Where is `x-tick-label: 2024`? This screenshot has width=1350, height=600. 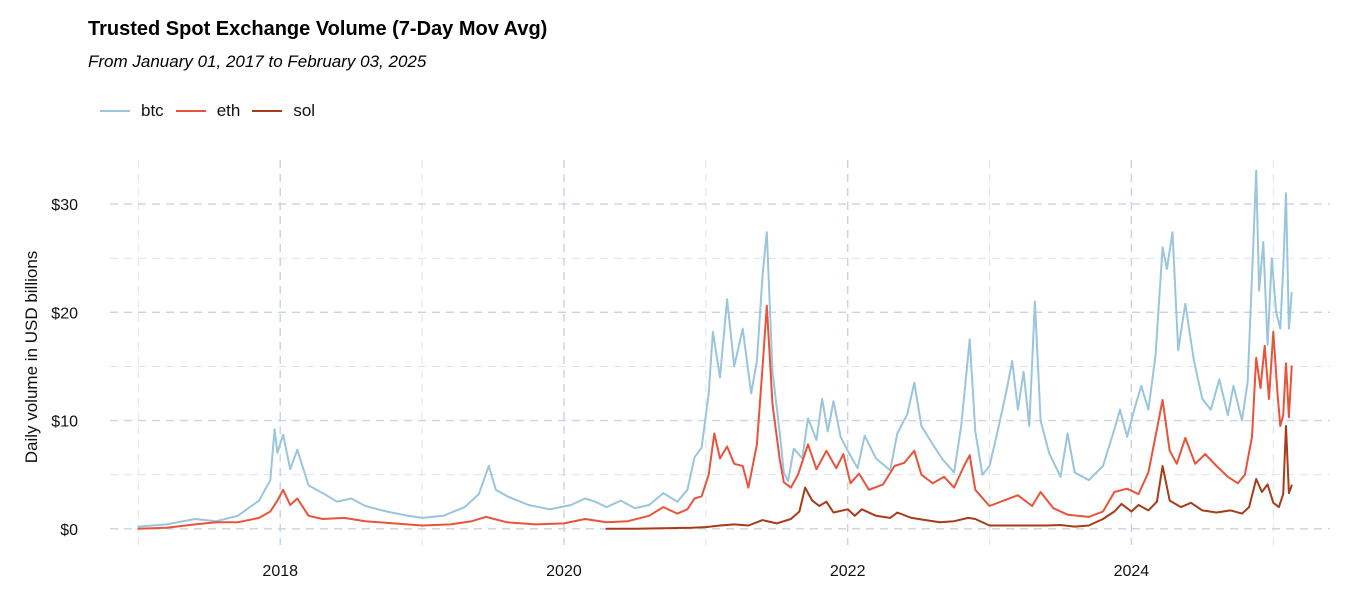 x-tick-label: 2024 is located at coordinates (1132, 571).